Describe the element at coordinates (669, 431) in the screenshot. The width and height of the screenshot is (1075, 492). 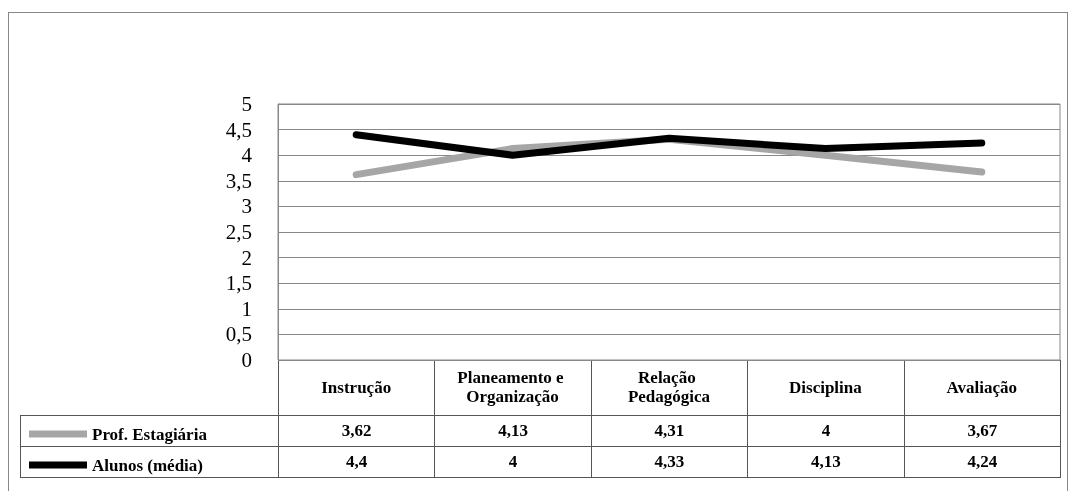
I see `data-label: 4,31` at that location.